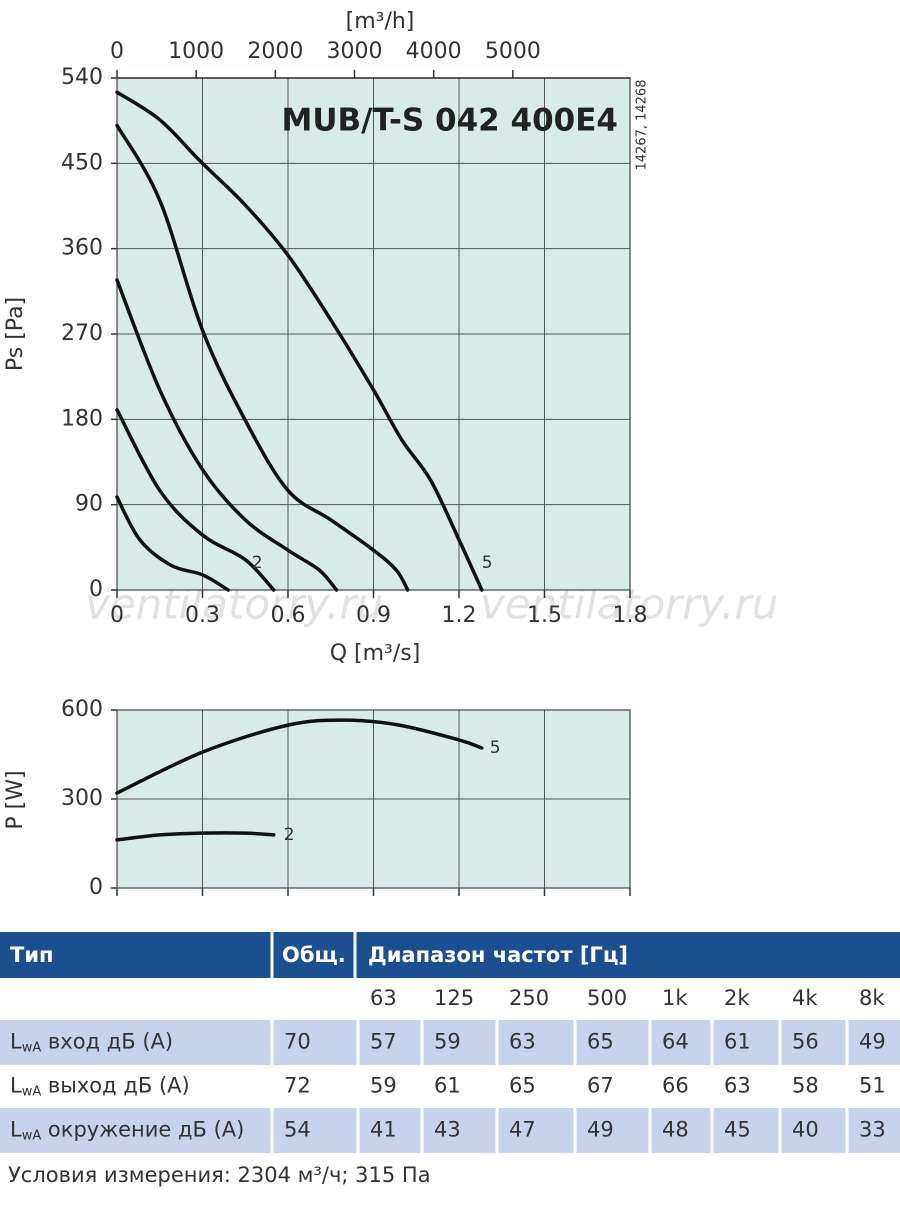  I want to click on row-text: вход дБ (A), so click(107, 1042).